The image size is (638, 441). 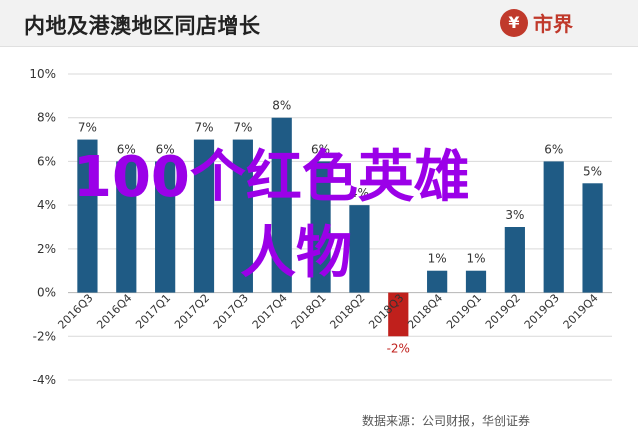 I want to click on x-tick-label: 2018Q2, so click(x=347, y=312).